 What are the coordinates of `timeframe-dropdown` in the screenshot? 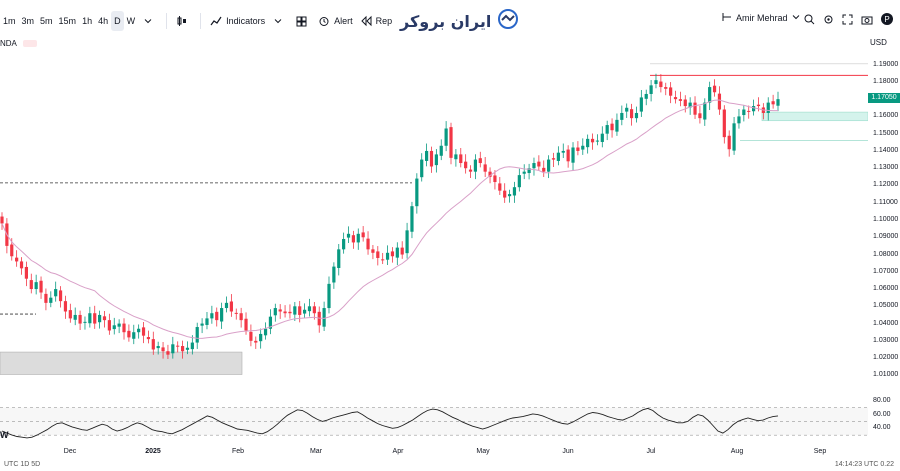 It's located at (149, 21).